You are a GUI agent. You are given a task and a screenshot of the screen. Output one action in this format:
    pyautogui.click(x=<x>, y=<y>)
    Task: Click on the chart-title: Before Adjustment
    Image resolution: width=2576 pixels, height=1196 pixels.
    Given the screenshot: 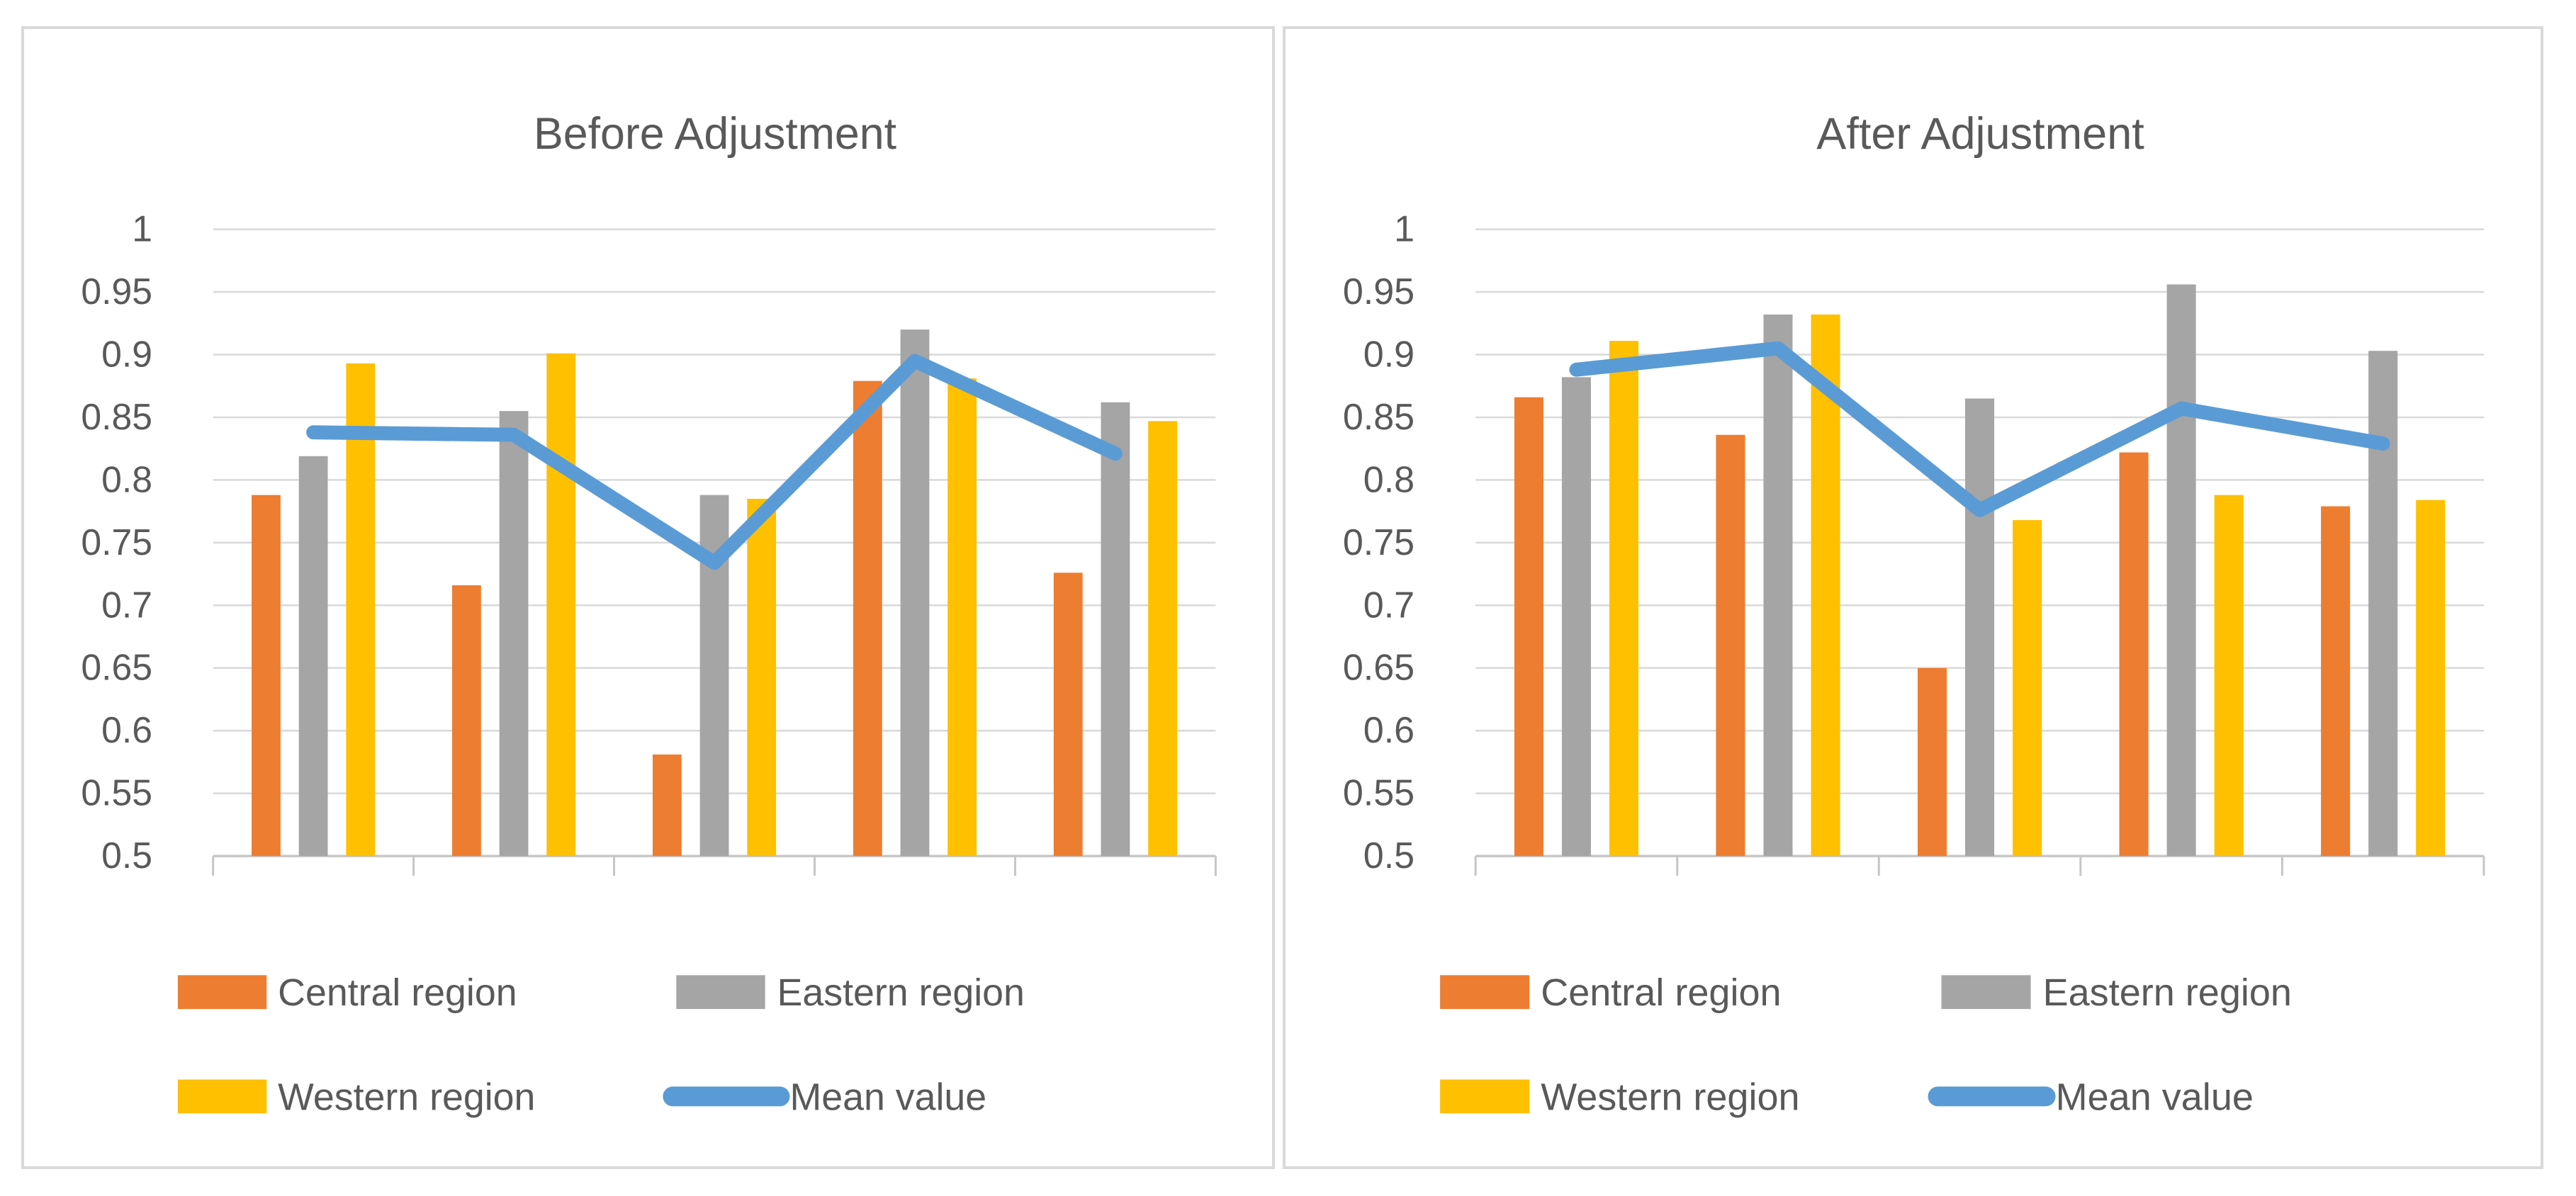 What is the action you would take?
    pyautogui.click(x=715, y=134)
    